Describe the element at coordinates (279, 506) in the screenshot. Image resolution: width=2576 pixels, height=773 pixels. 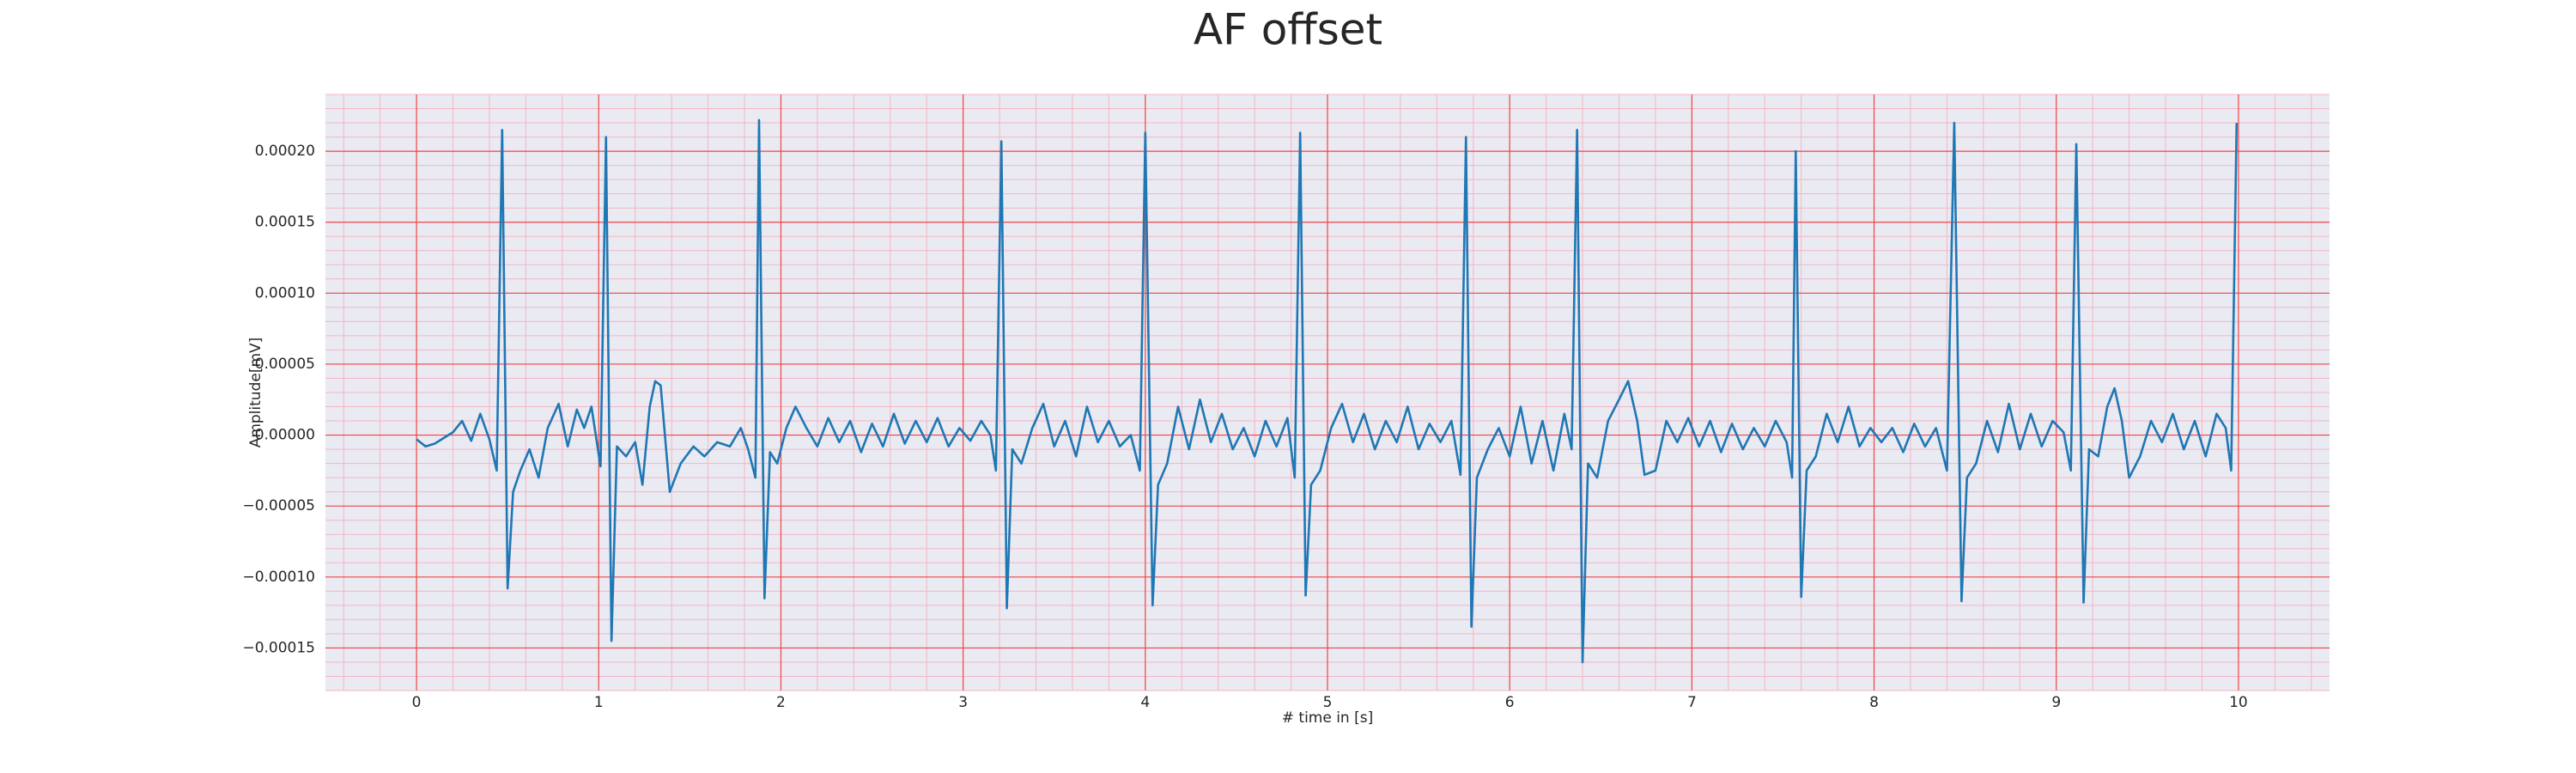
I see `y-tick-label: −0.00005` at that location.